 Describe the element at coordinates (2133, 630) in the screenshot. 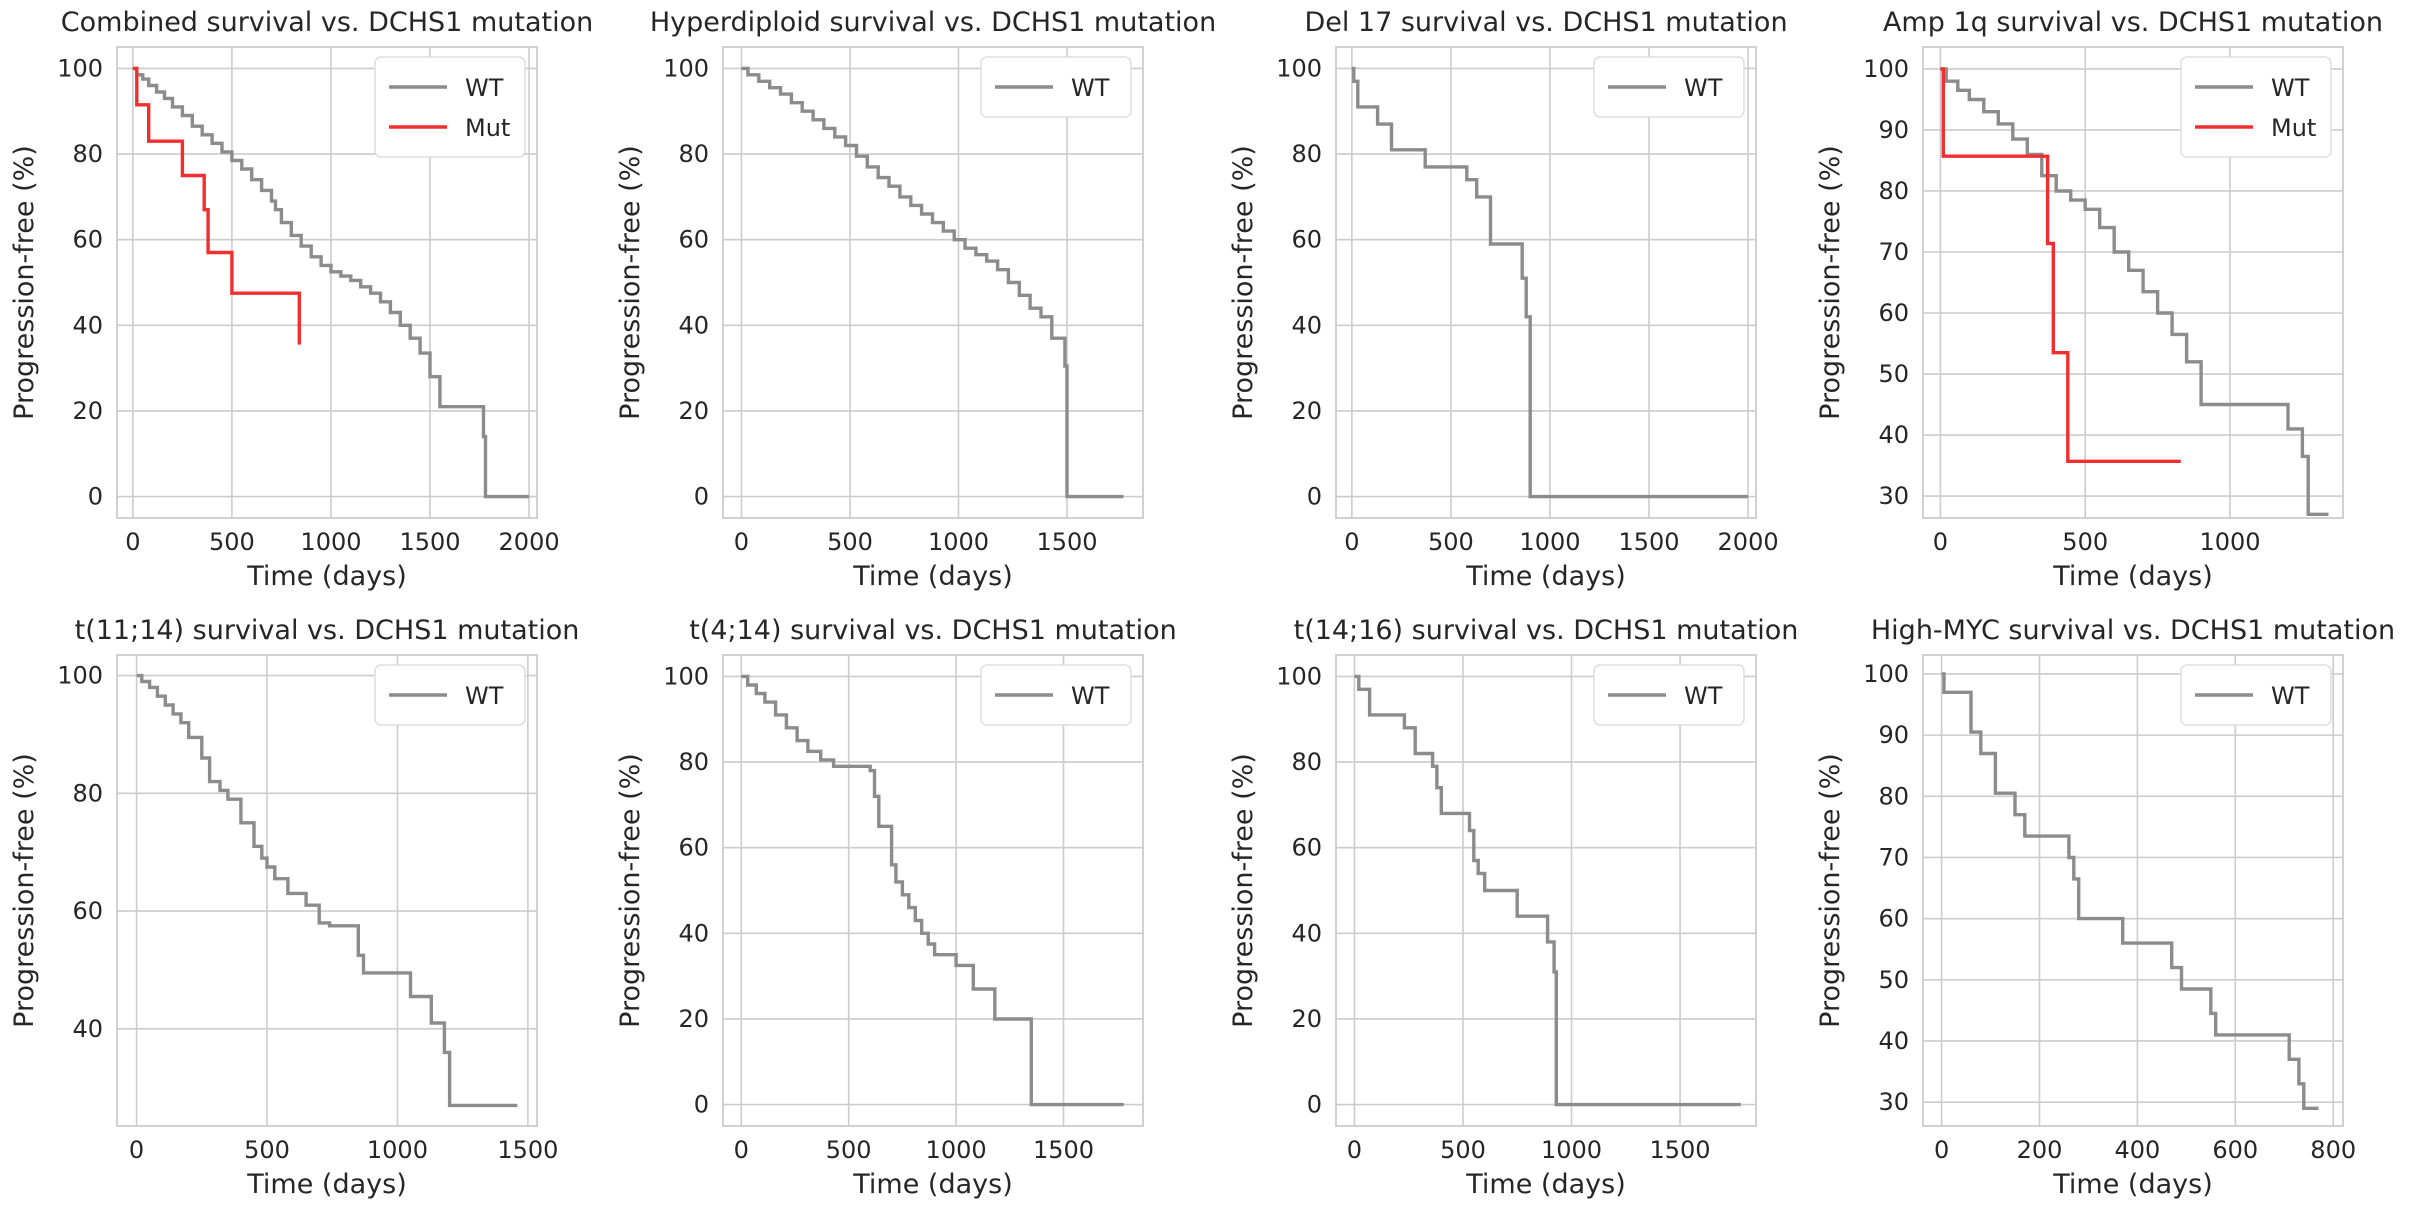

I see `chart-title: High-MYC survival vs. DCHS1 mutation` at that location.